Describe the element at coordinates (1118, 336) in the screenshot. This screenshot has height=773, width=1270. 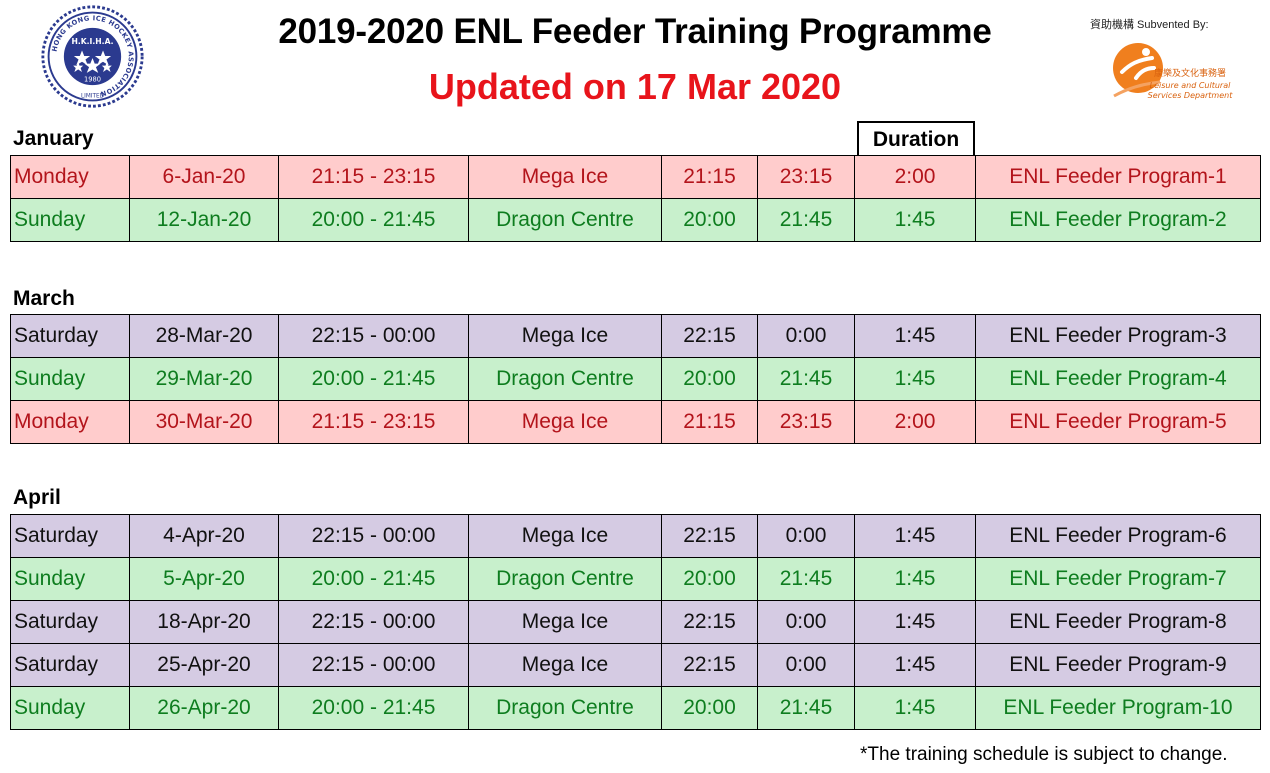
I see `cell-program: ENL Feeder Program-3` at that location.